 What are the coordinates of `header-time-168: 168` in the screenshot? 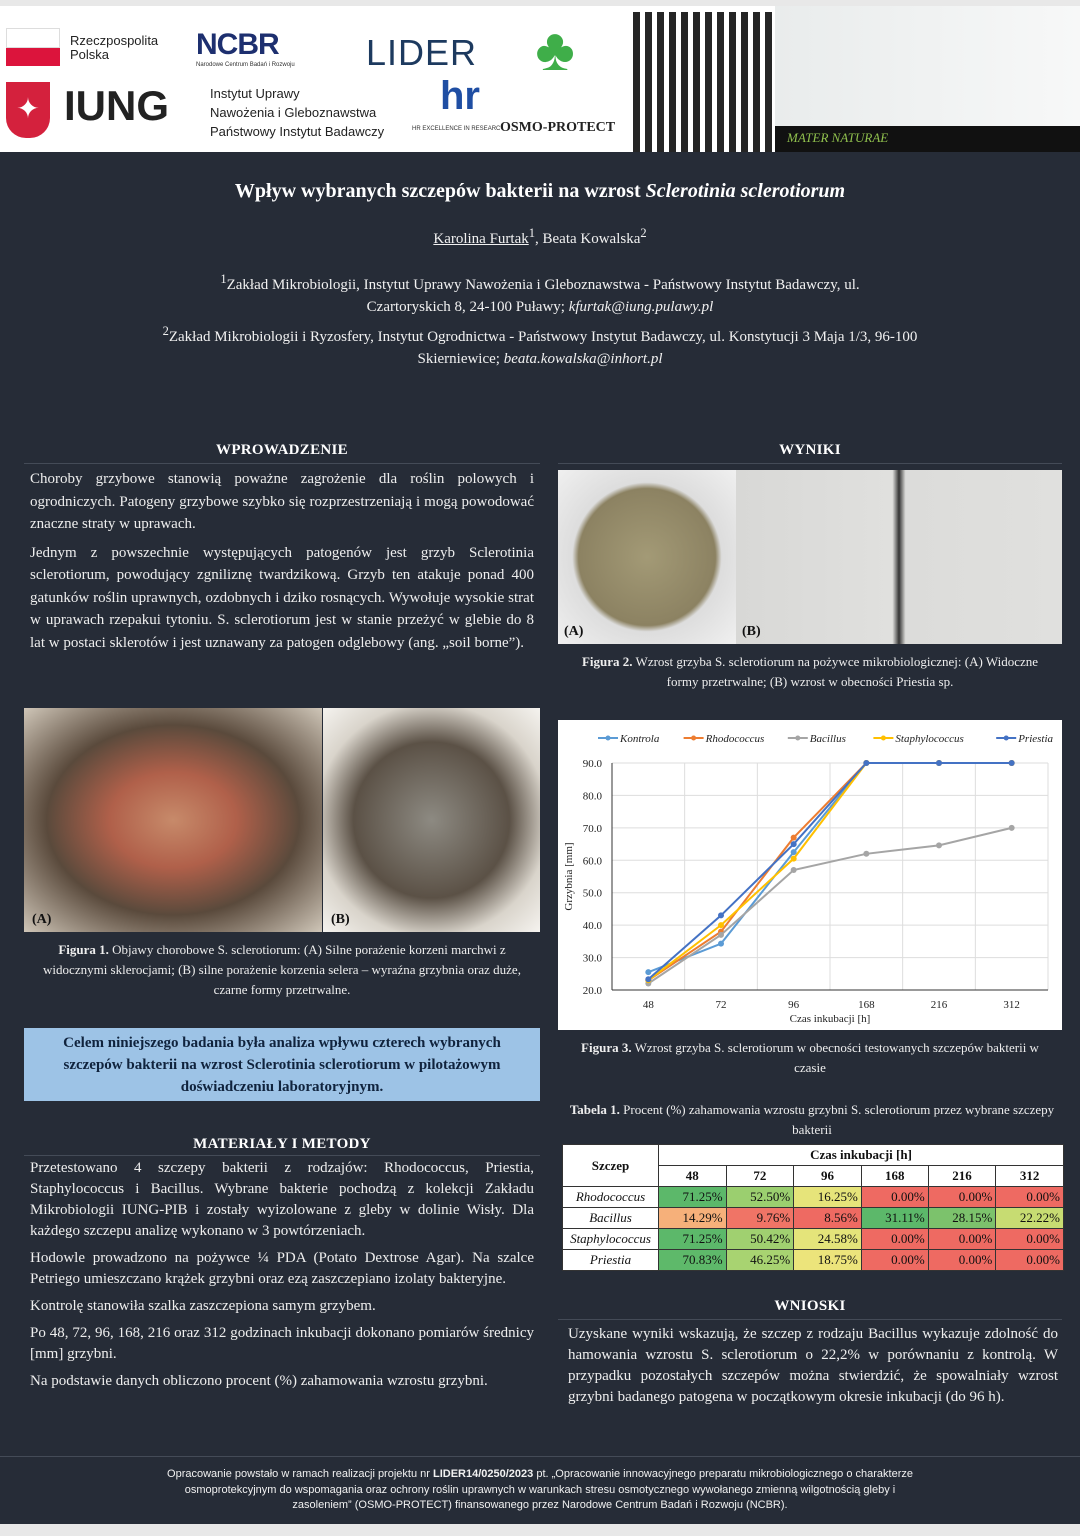 It's located at (894, 1176).